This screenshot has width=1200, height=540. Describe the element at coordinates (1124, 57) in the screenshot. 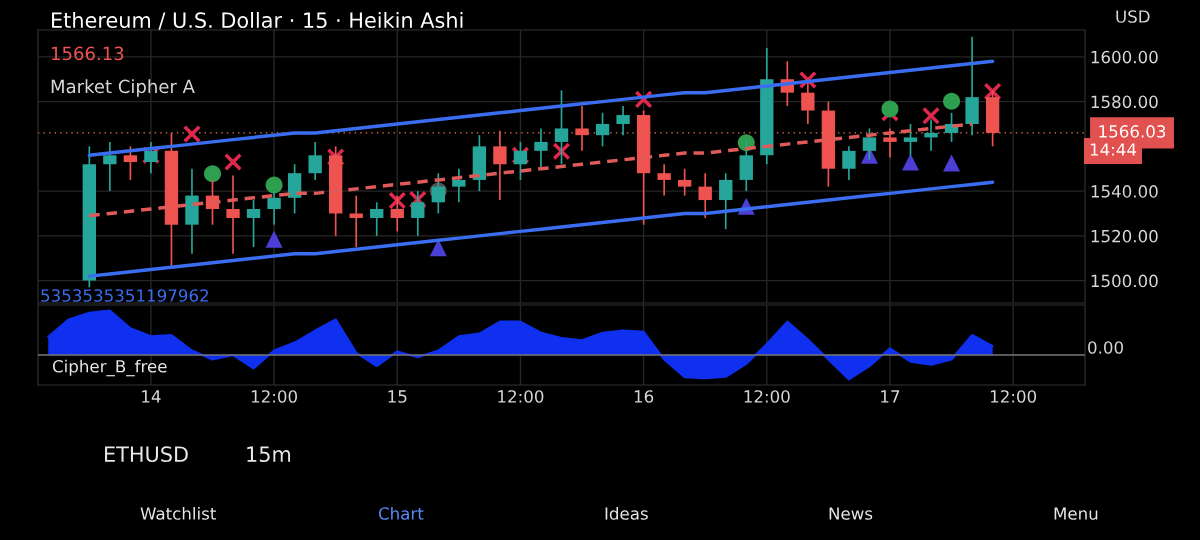

I see `y-tick-label: 1600.00` at that location.